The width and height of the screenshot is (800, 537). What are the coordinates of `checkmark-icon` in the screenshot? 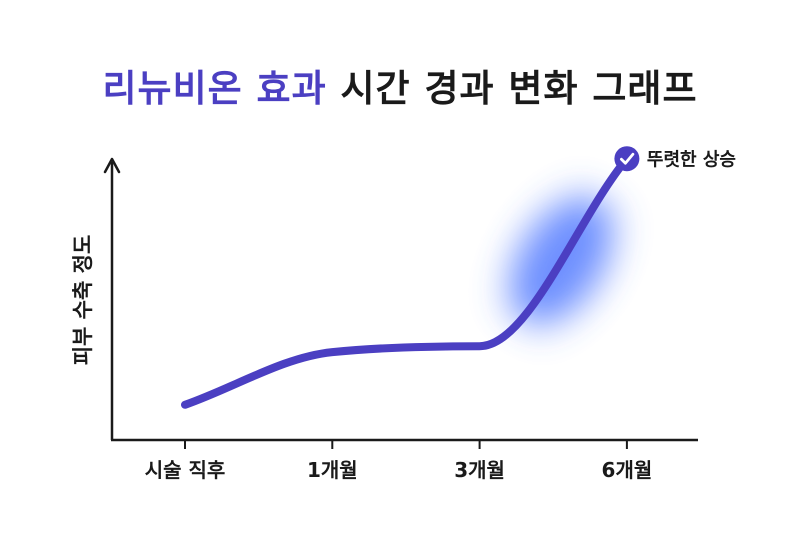 It's located at (627, 158).